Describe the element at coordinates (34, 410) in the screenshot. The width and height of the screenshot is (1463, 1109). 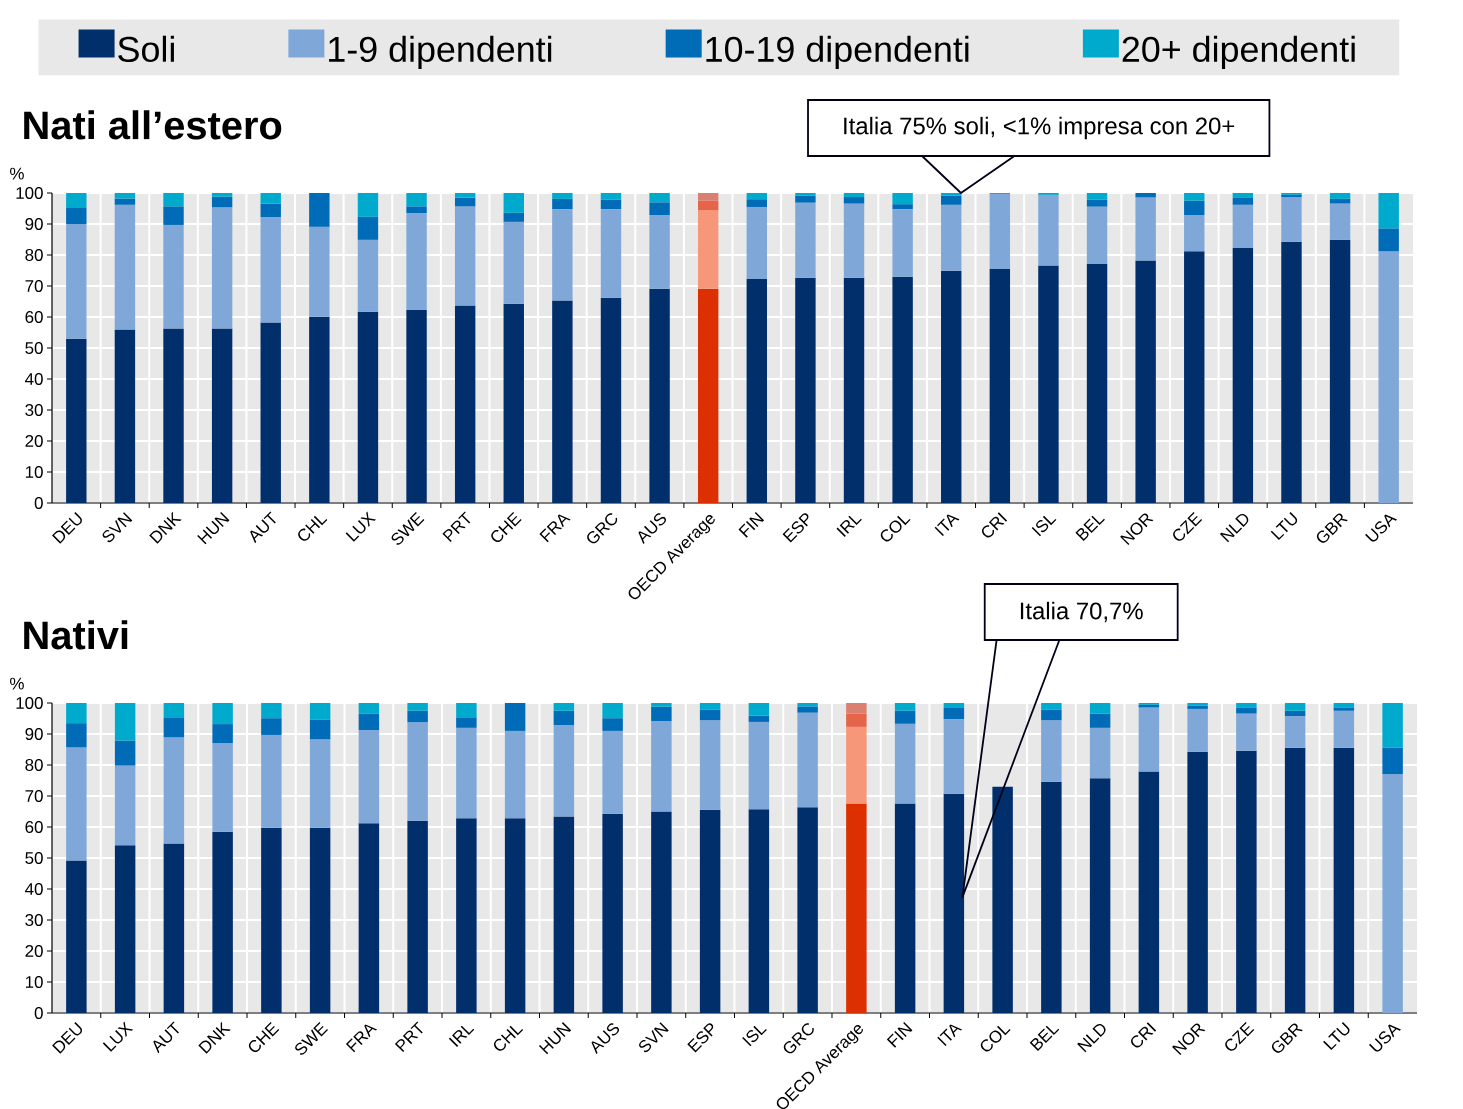
I see `y-tick-label: 30` at that location.